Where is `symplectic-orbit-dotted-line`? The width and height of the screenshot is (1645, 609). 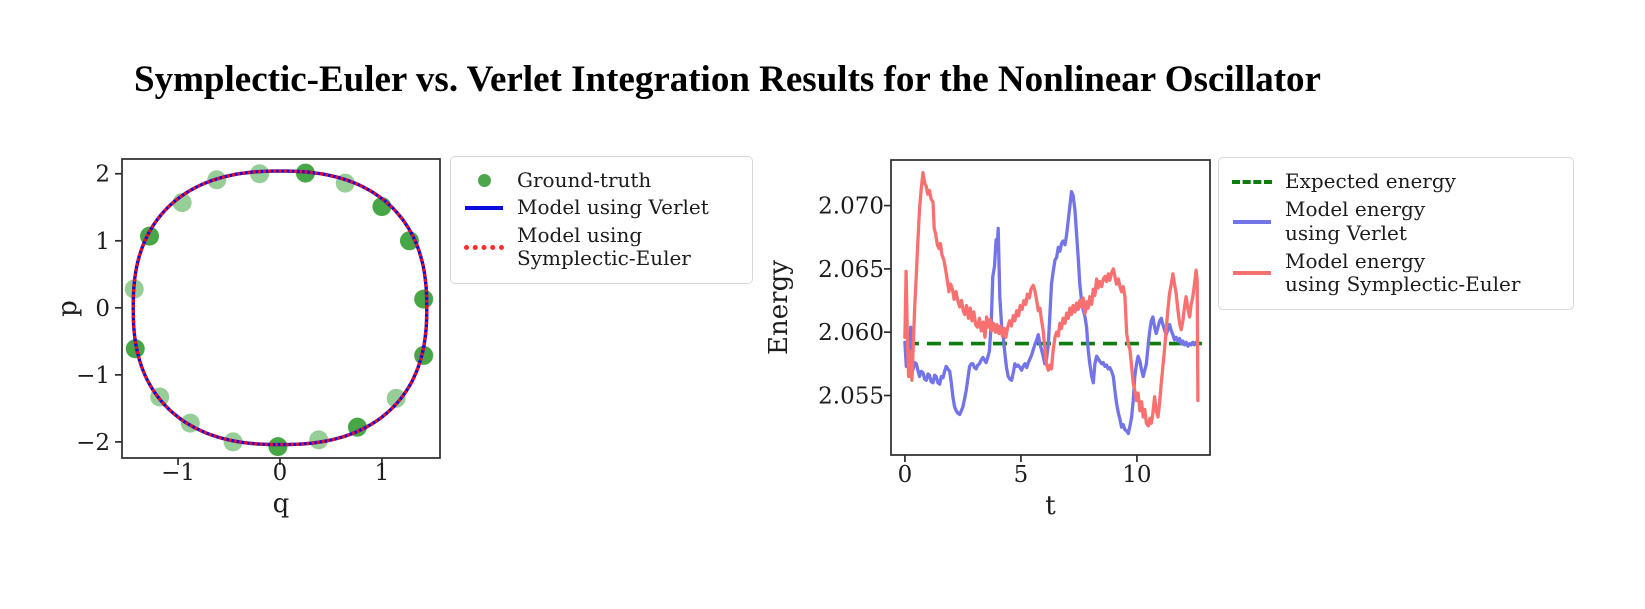 symplectic-orbit-dotted-line is located at coordinates (280, 308).